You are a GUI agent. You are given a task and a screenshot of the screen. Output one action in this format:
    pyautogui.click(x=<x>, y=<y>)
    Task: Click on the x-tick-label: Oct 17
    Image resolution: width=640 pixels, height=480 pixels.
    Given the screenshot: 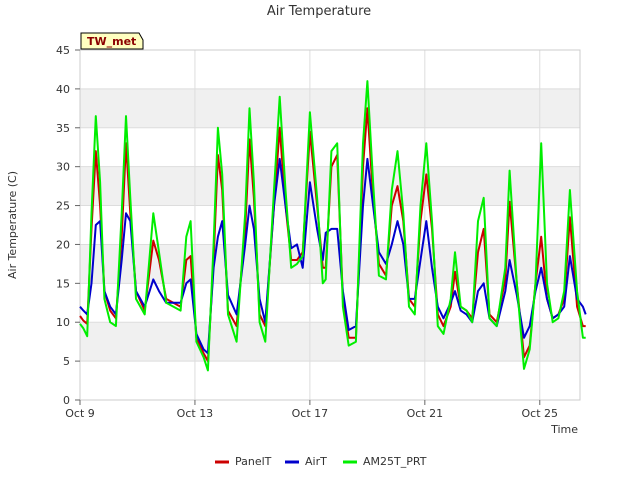 What is the action you would take?
    pyautogui.click(x=310, y=413)
    